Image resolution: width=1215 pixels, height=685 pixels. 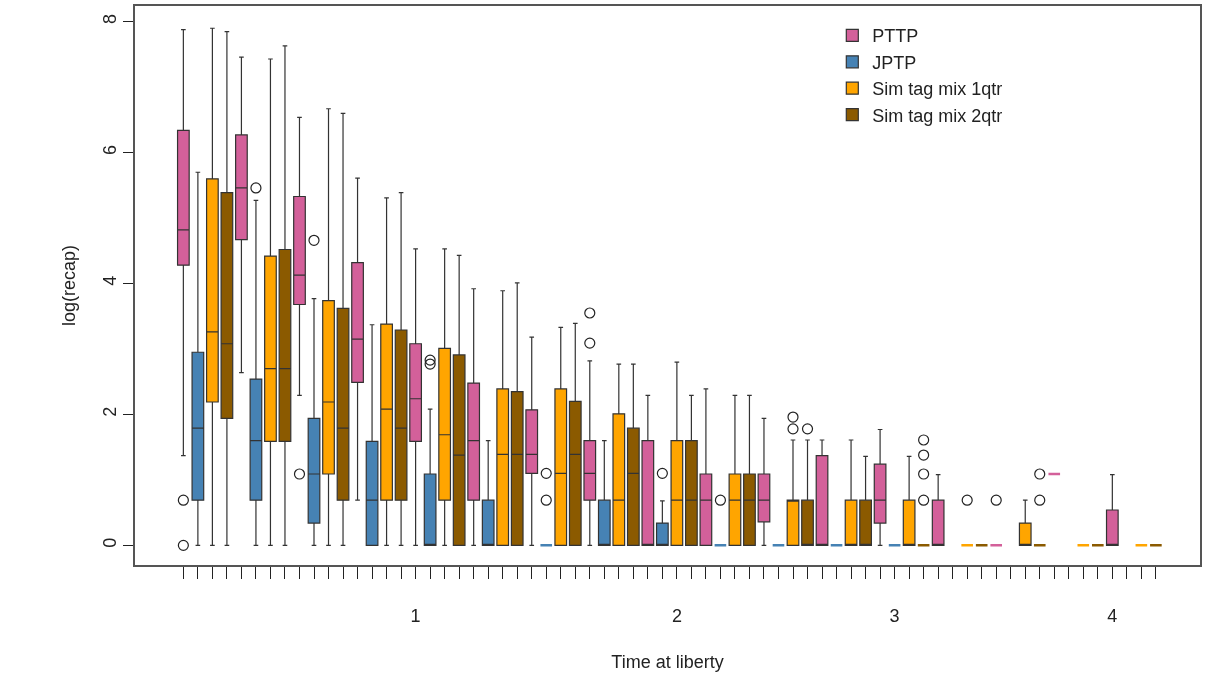 What do you see at coordinates (110, 280) in the screenshot?
I see `y-tick-label: 4` at bounding box center [110, 280].